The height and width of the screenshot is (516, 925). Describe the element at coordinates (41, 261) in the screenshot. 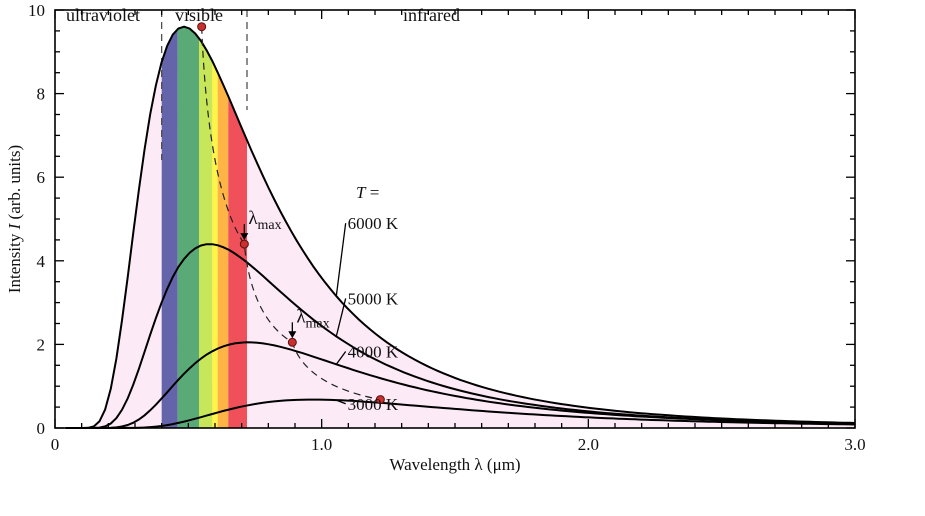

I see `y-tick-label: 4` at that location.